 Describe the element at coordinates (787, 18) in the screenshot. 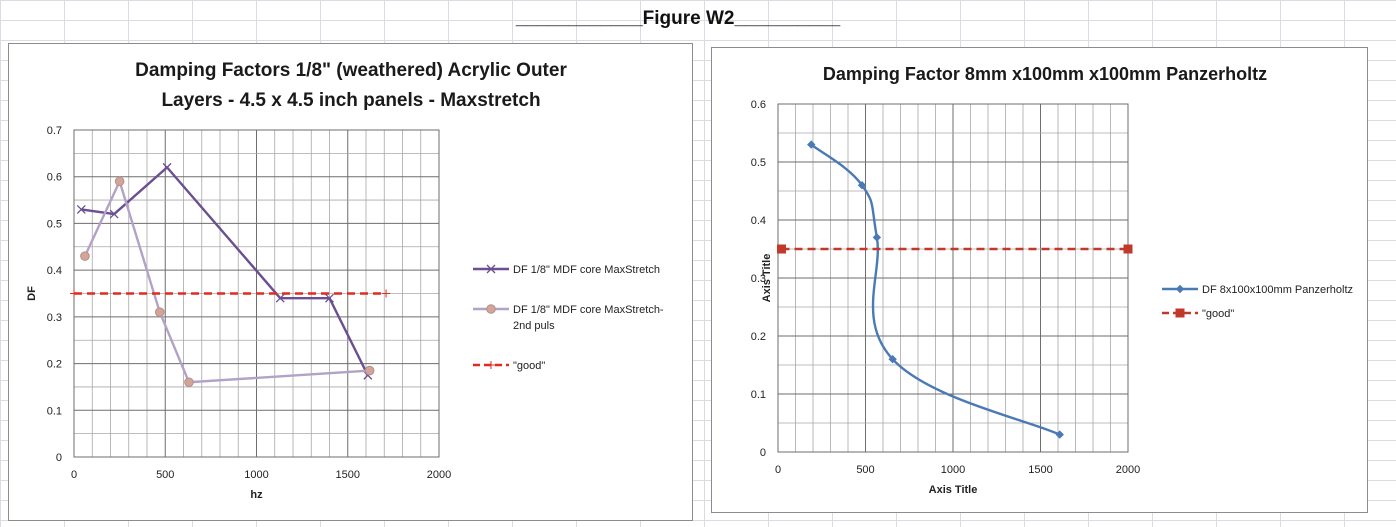

I see `figure-title-rule-right: __________` at that location.